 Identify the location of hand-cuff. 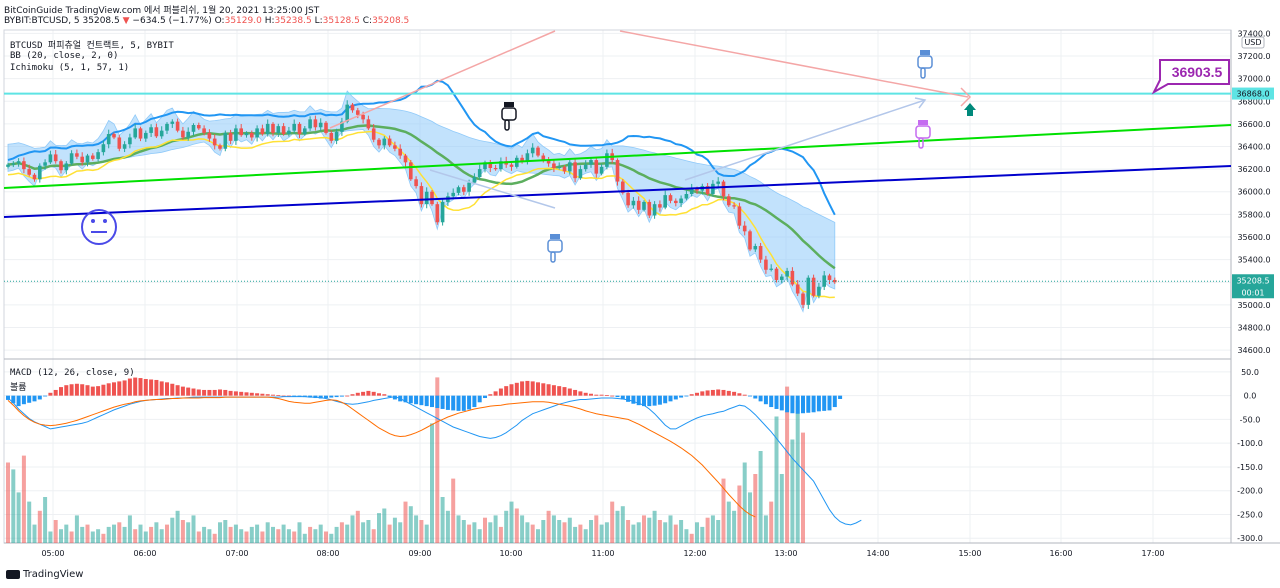
(509, 104).